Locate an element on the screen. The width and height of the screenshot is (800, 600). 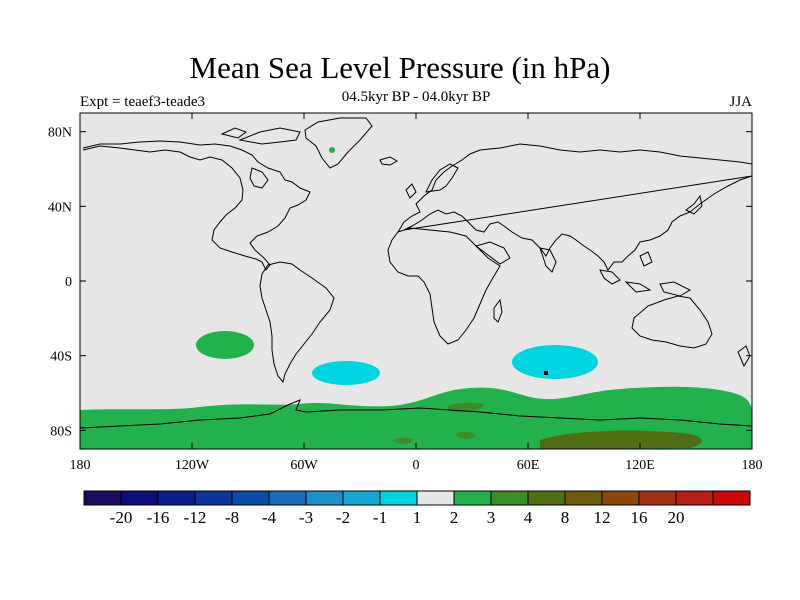
indian-ocean-negative-blob is located at coordinates (555, 362).